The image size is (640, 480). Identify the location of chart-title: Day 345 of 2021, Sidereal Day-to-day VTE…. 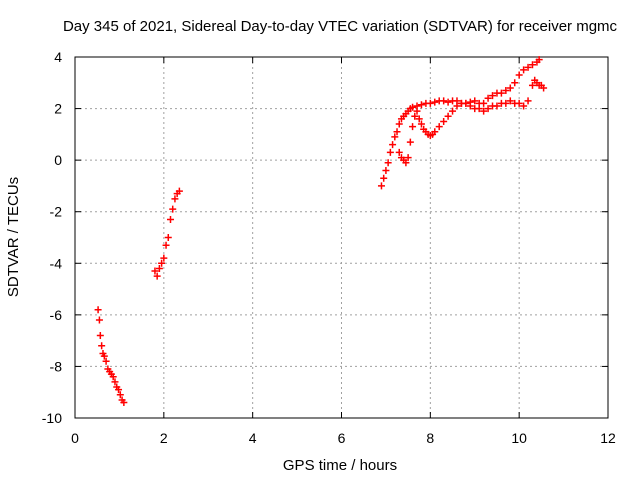
(340, 26).